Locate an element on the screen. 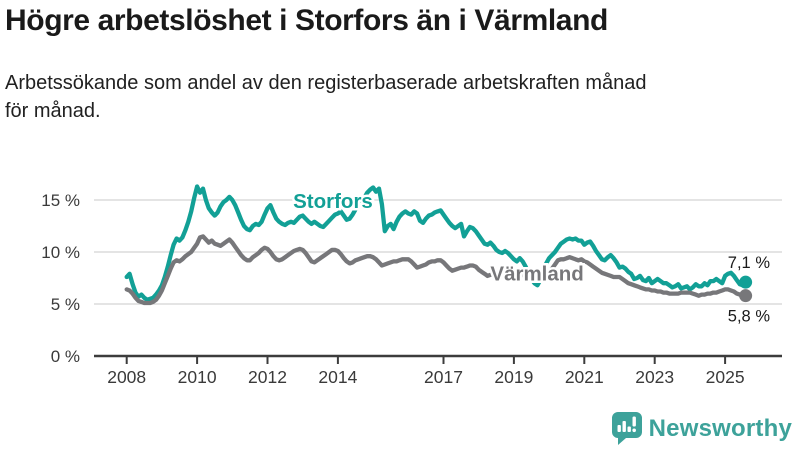  series-label-värmland: Värmland is located at coordinates (536, 274).